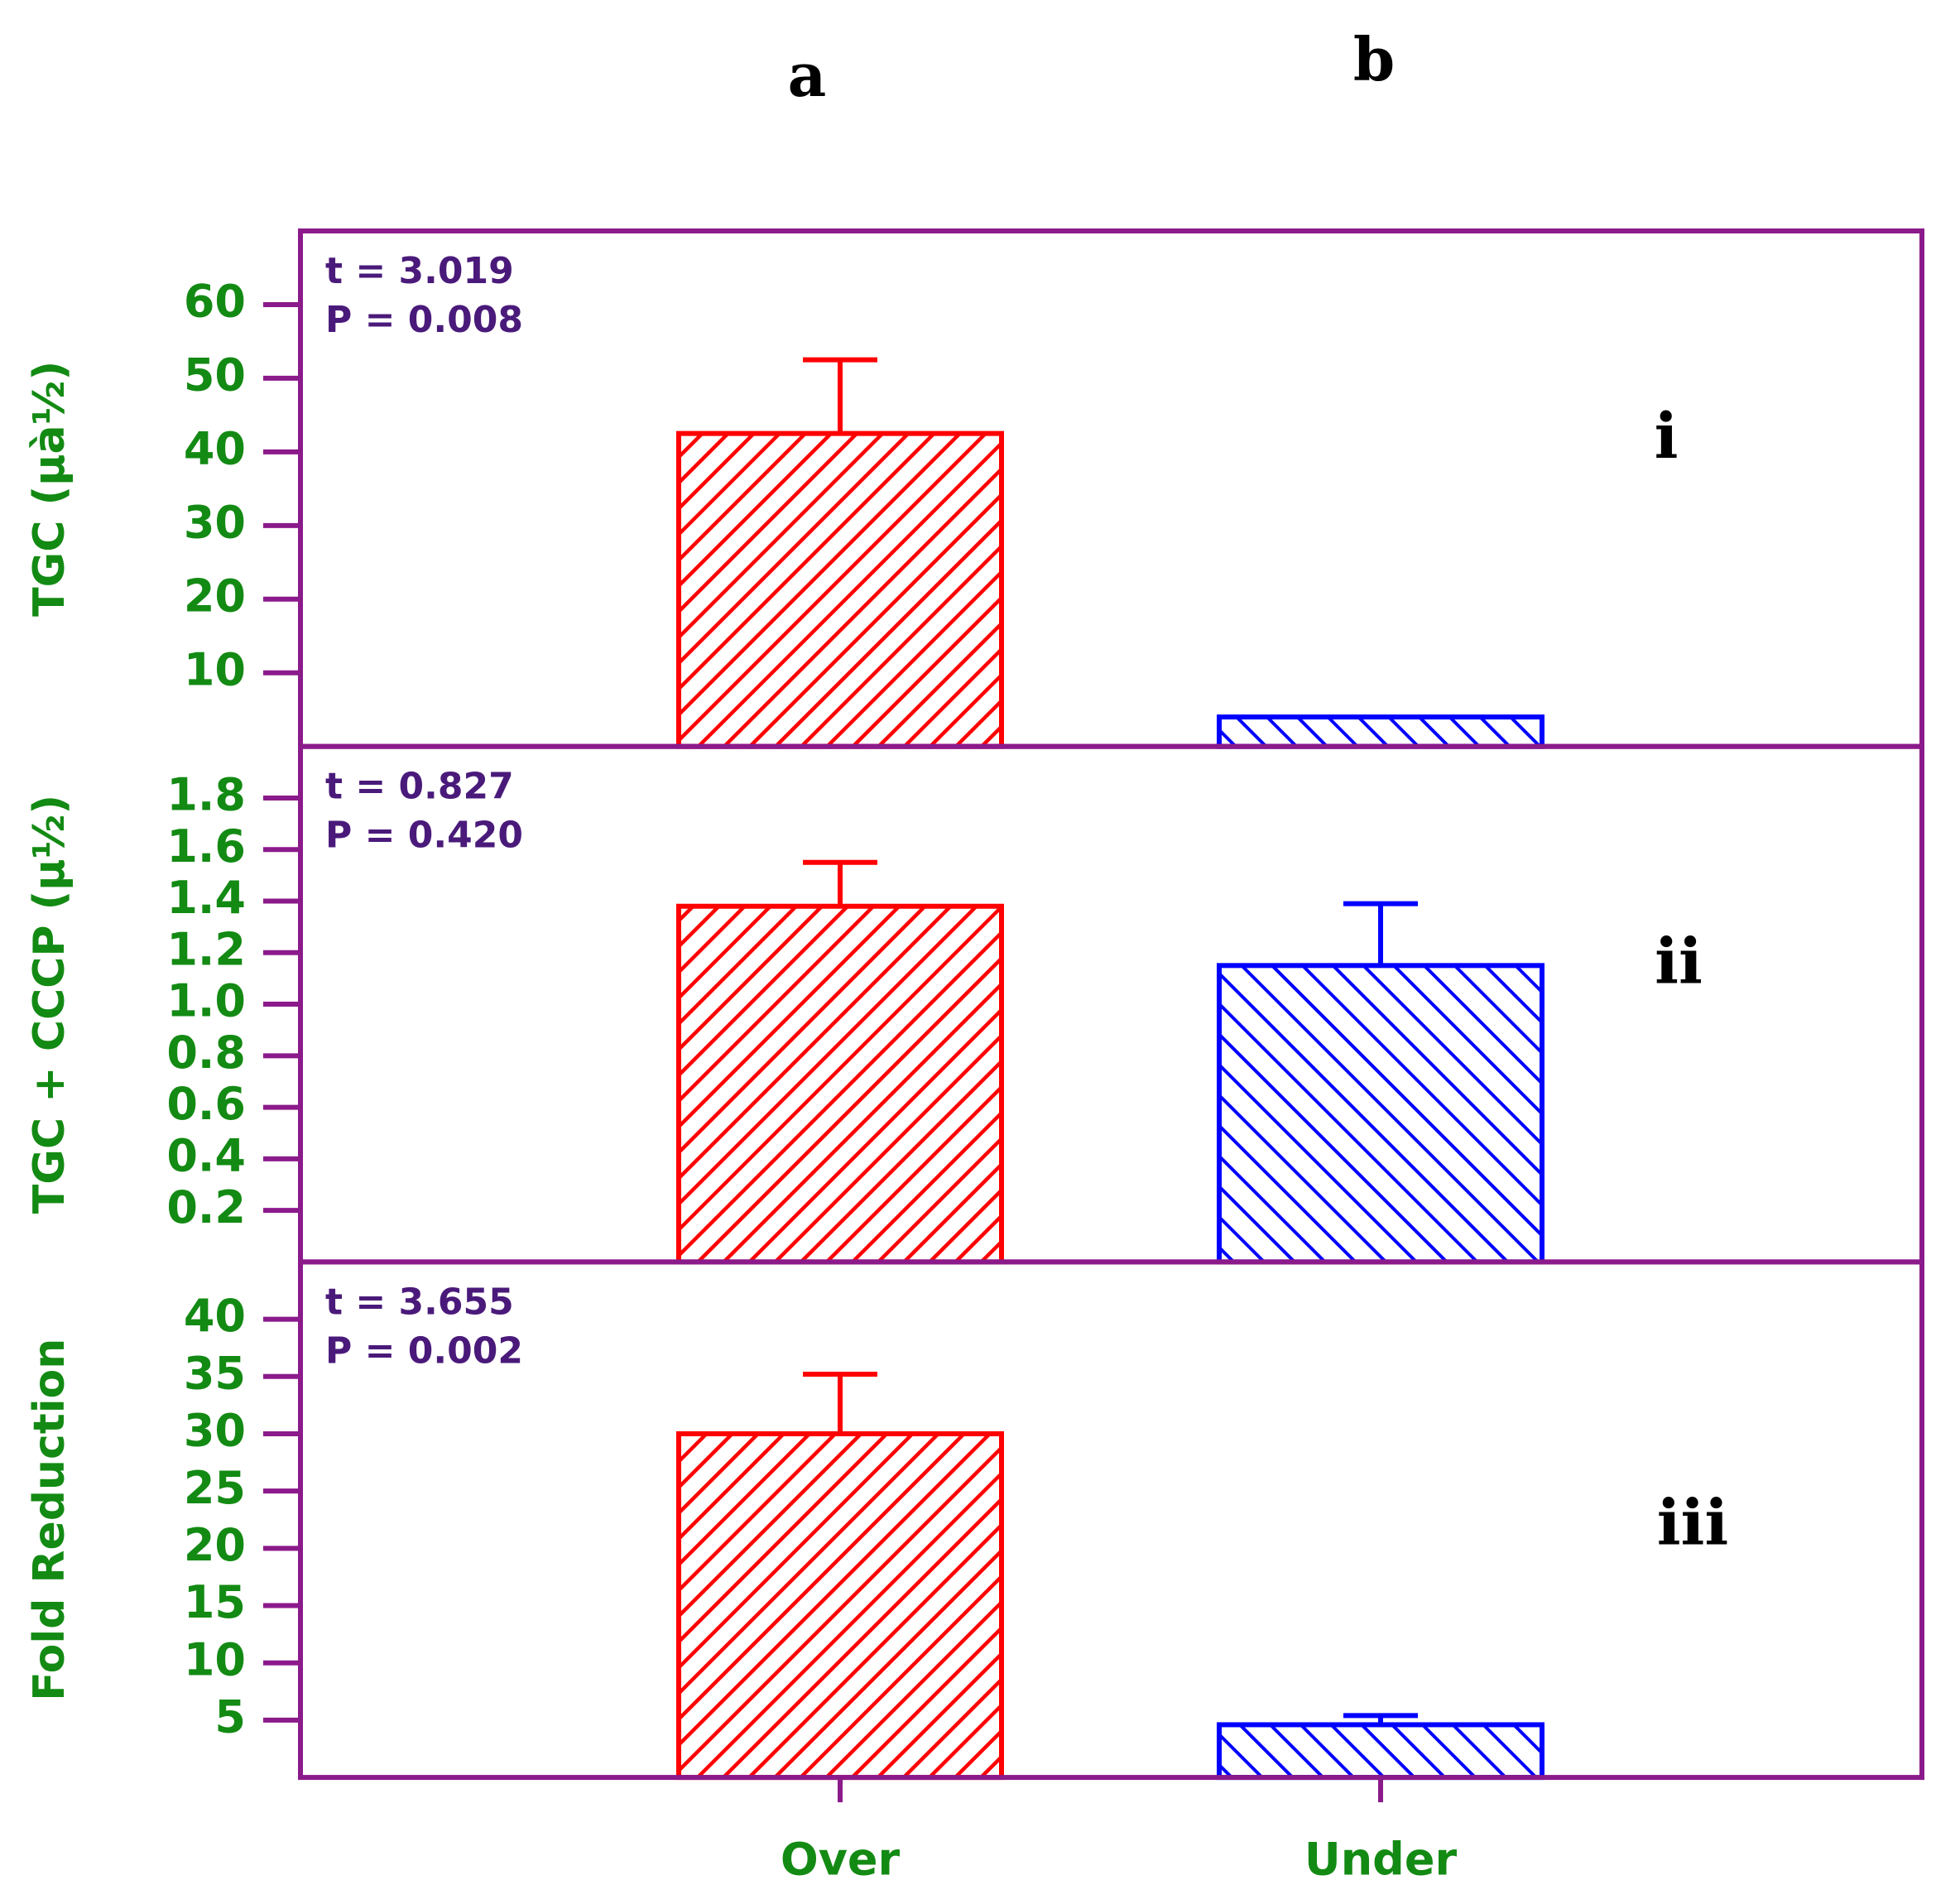 The image size is (1936, 1904). Describe the element at coordinates (215, 1602) in the screenshot. I see `y-tick-label: 15` at that location.